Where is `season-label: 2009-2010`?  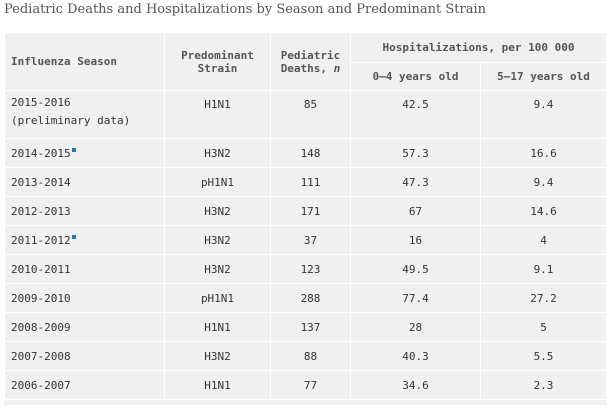 season-label: 2009-2010 is located at coordinates (41, 298).